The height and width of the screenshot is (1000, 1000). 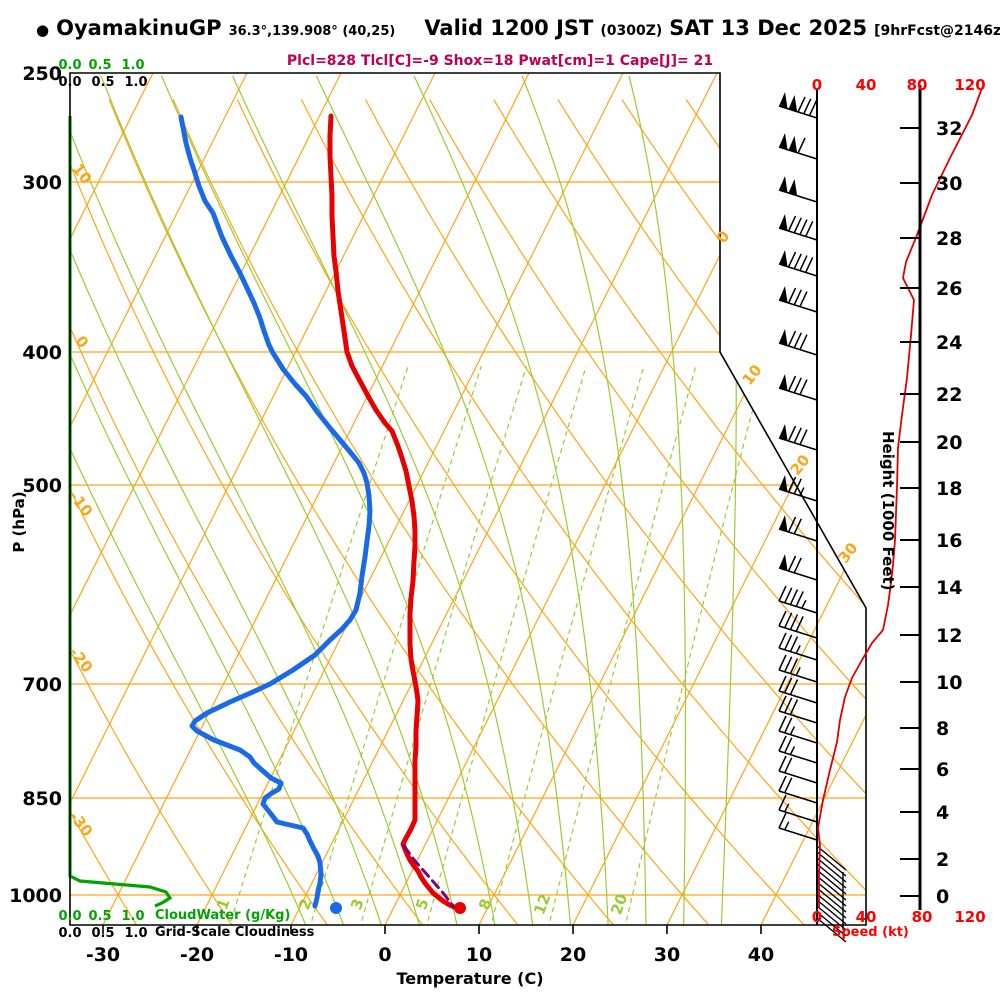 I want to click on station-name: OyamakinuGP, so click(x=139, y=28).